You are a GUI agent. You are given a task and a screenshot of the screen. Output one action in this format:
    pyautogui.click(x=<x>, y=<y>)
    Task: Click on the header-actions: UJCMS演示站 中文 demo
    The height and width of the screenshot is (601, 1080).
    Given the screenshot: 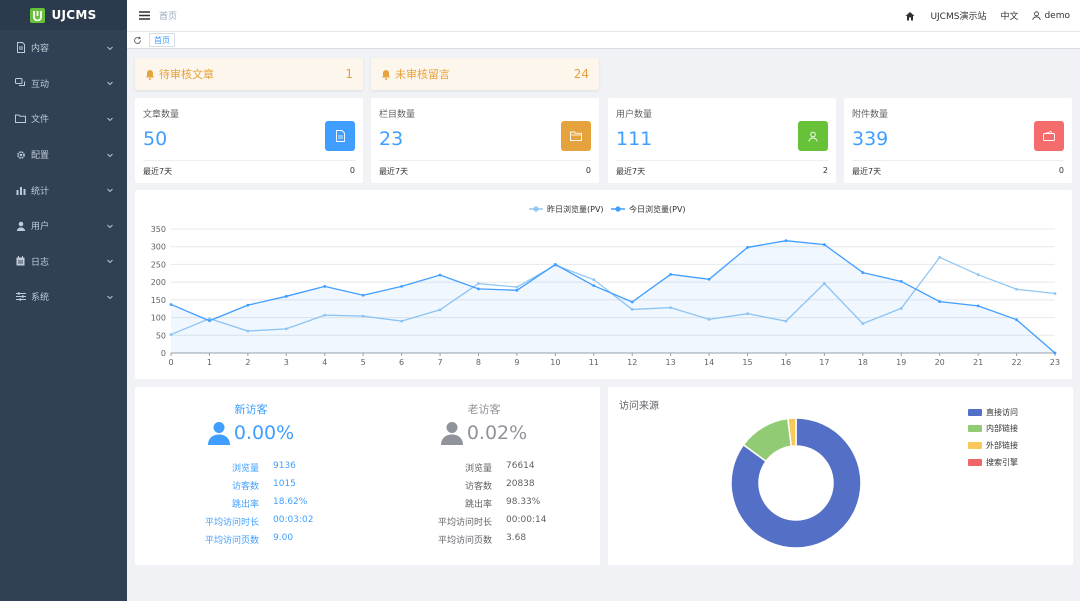 What is the action you would take?
    pyautogui.click(x=987, y=15)
    